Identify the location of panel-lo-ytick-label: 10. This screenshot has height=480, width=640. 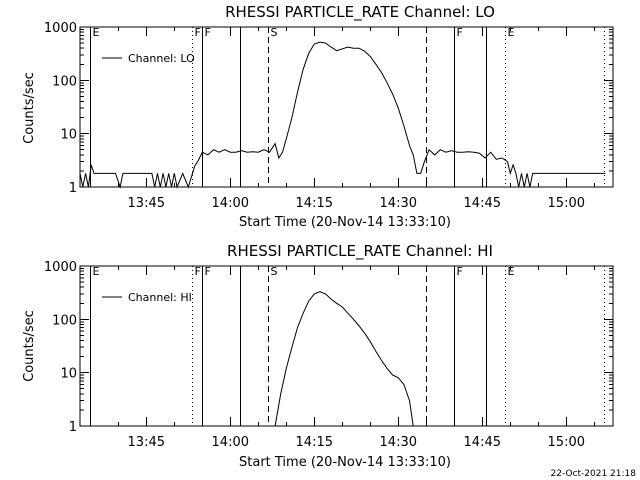
(68, 135).